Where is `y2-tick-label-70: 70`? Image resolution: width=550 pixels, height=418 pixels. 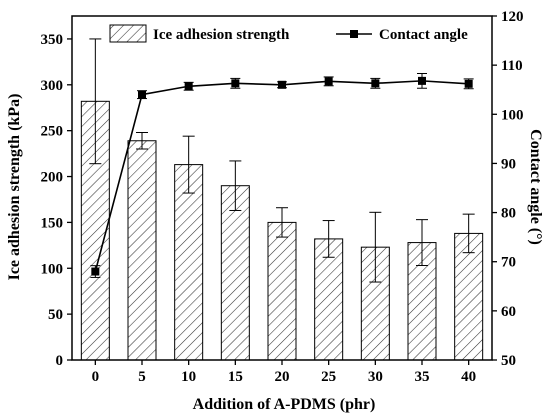 y2-tick-label-70: 70 is located at coordinates (508, 263).